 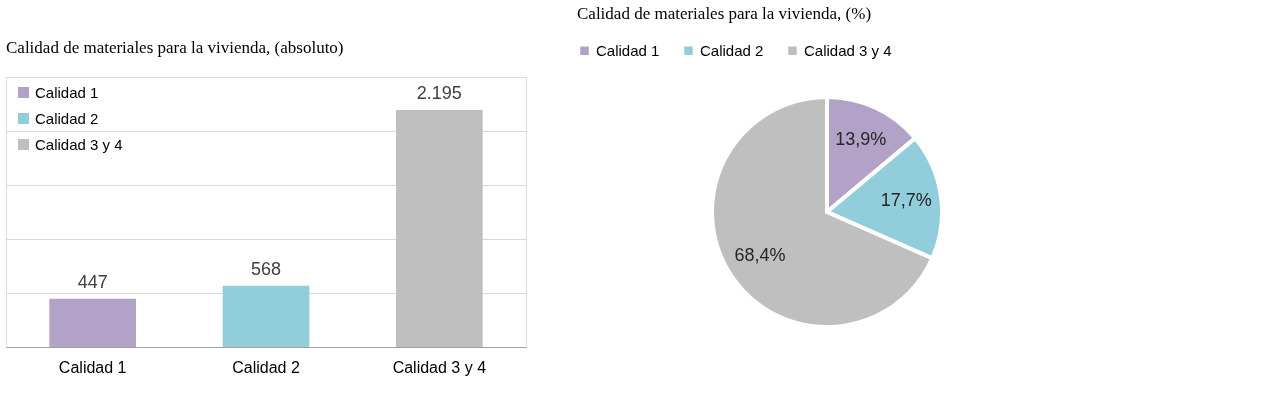 I want to click on chart-title: Calidad de materiales para la vivienda, (absoluto), so click(x=175, y=47).